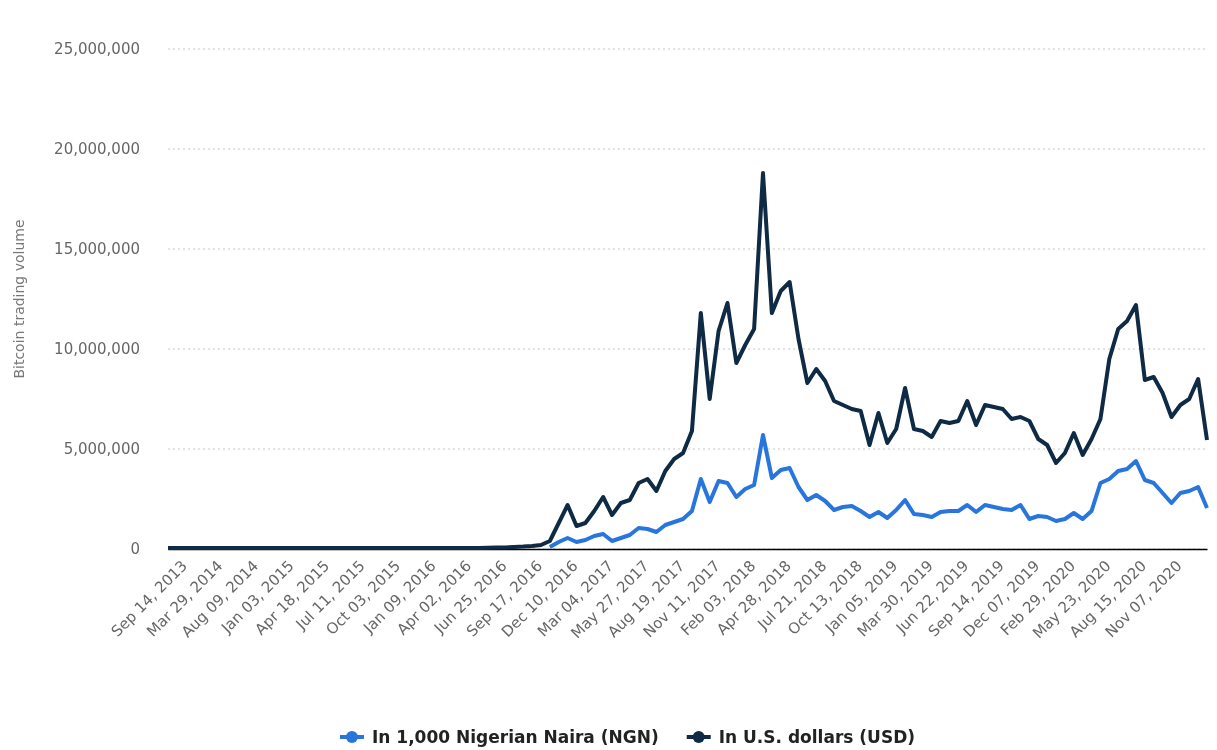  What do you see at coordinates (817, 737) in the screenshot?
I see `legend-label: In U.S. dollars (USD)` at bounding box center [817, 737].